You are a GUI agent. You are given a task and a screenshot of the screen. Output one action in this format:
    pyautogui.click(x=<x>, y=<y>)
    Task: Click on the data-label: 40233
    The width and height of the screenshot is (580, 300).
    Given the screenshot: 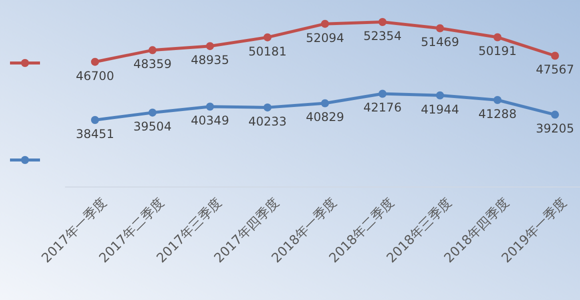 What is the action you would take?
    pyautogui.click(x=267, y=121)
    